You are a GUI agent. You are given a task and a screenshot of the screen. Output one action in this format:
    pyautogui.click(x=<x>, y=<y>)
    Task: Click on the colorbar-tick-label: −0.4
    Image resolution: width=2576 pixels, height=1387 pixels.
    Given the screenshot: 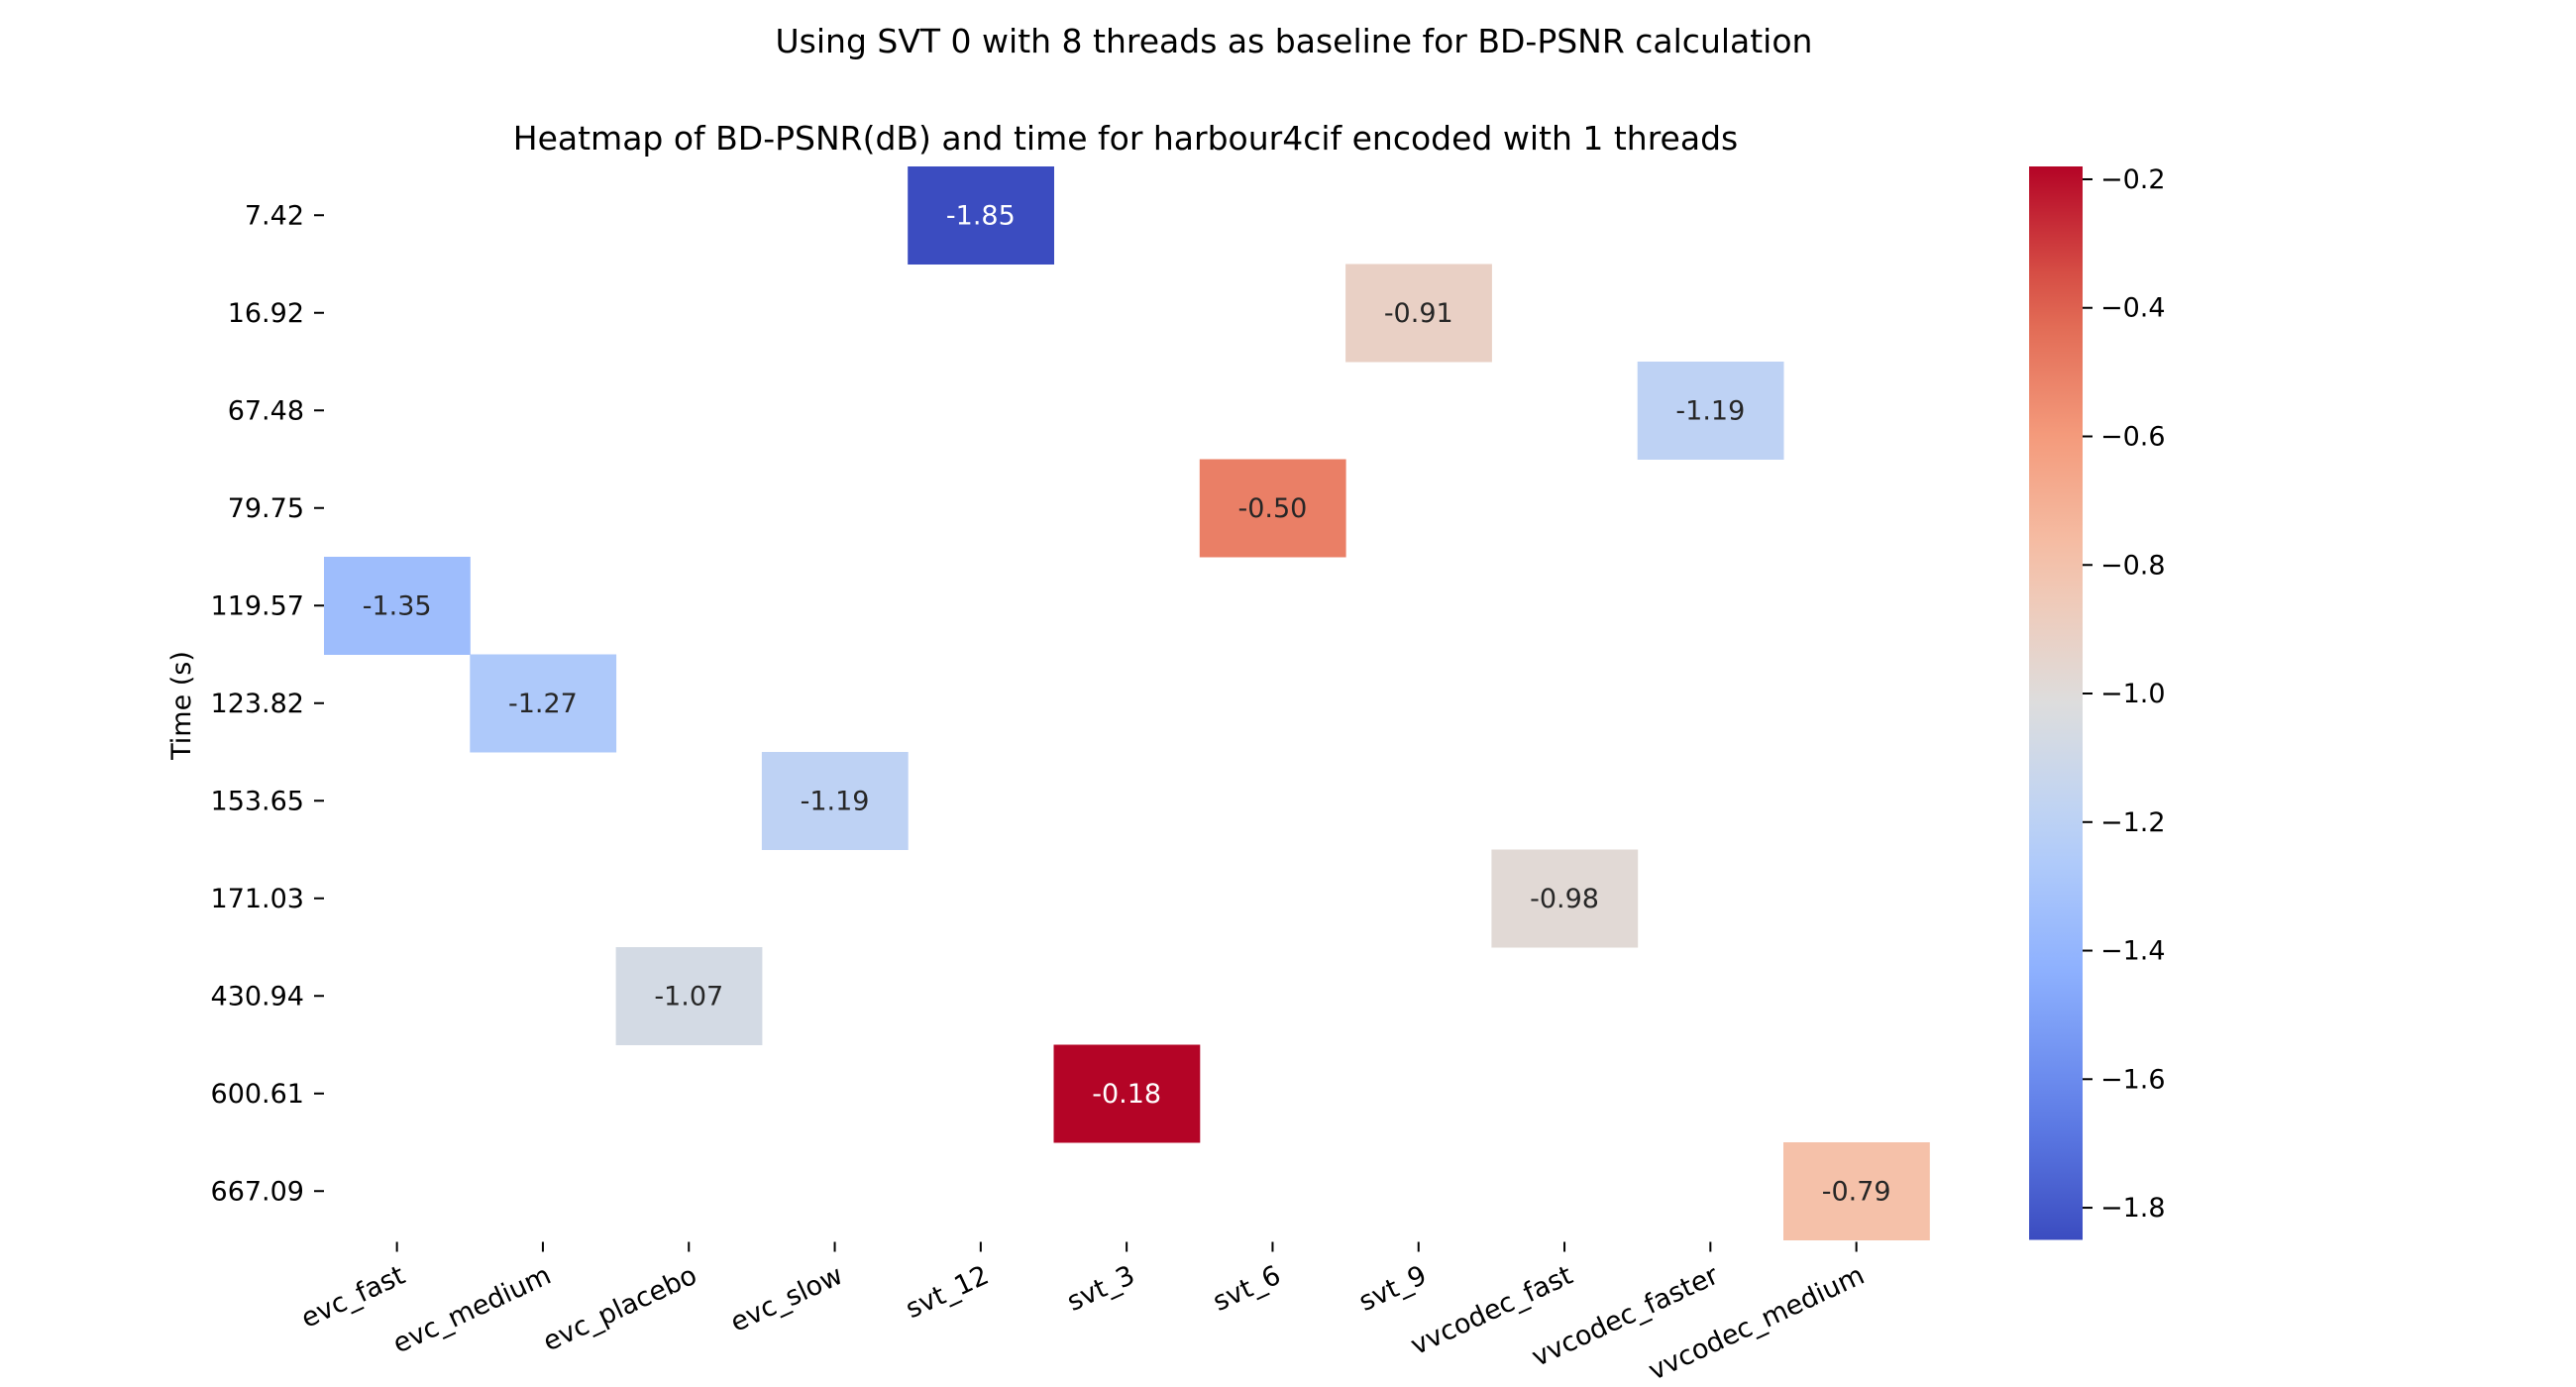 What is the action you would take?
    pyautogui.click(x=2133, y=308)
    